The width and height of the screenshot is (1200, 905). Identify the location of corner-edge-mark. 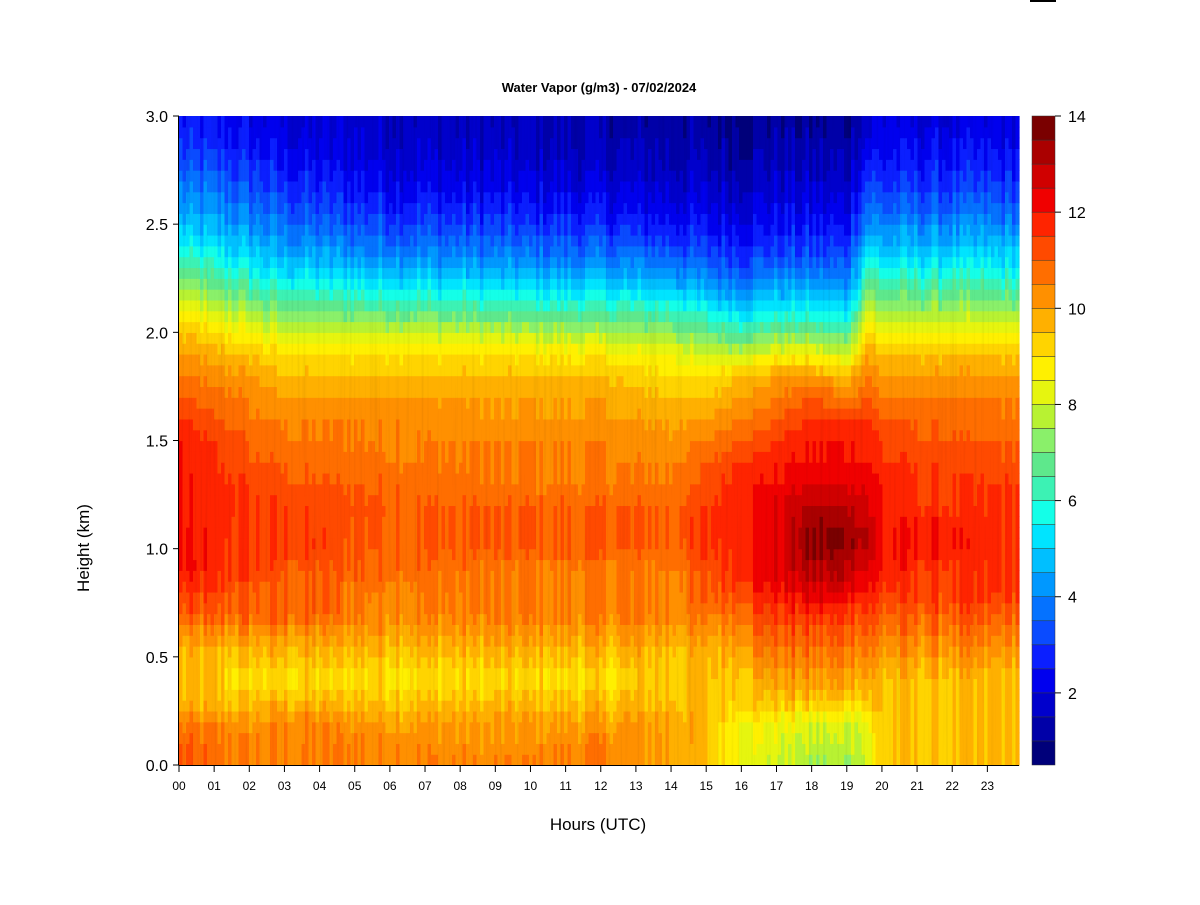
(1043, 1).